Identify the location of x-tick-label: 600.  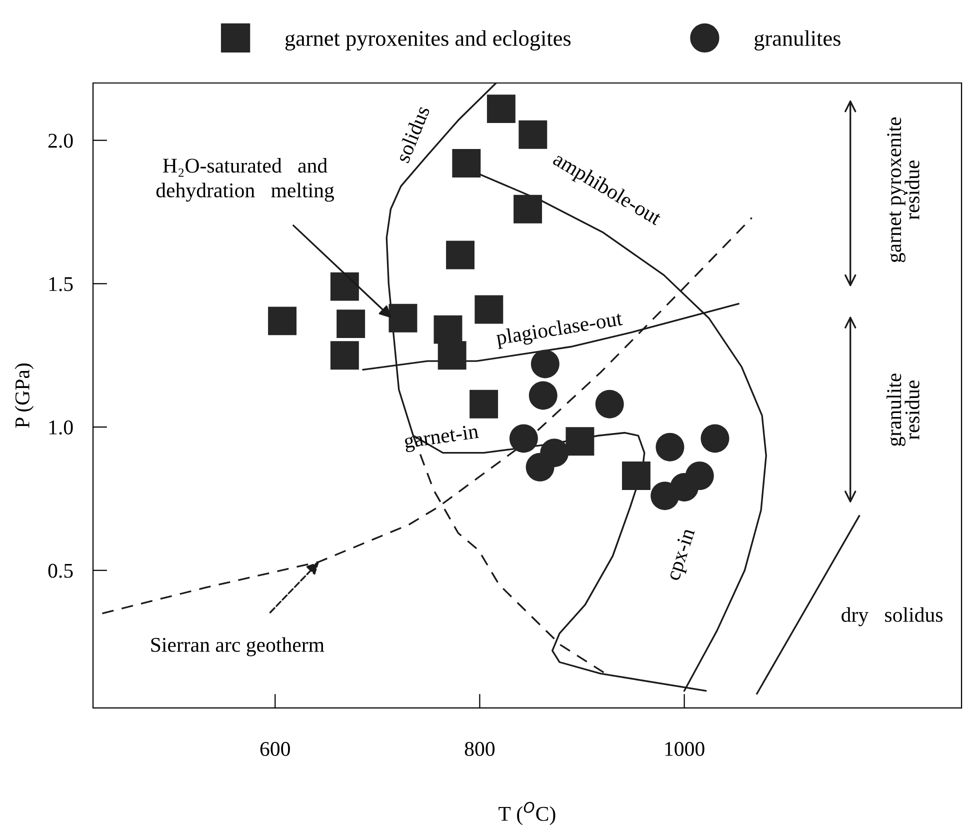
(275, 749).